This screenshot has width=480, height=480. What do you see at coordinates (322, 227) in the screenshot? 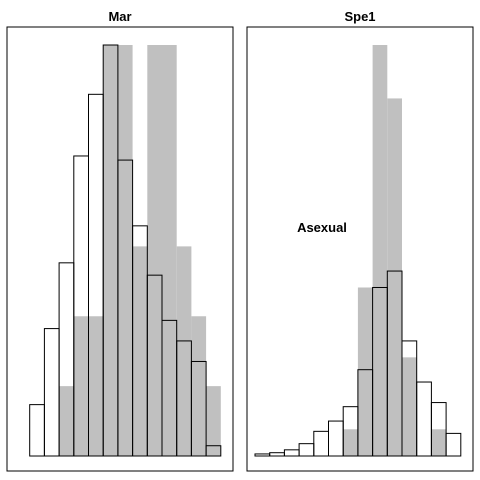
I see `panel-annotation-spe1: Asexual` at bounding box center [322, 227].